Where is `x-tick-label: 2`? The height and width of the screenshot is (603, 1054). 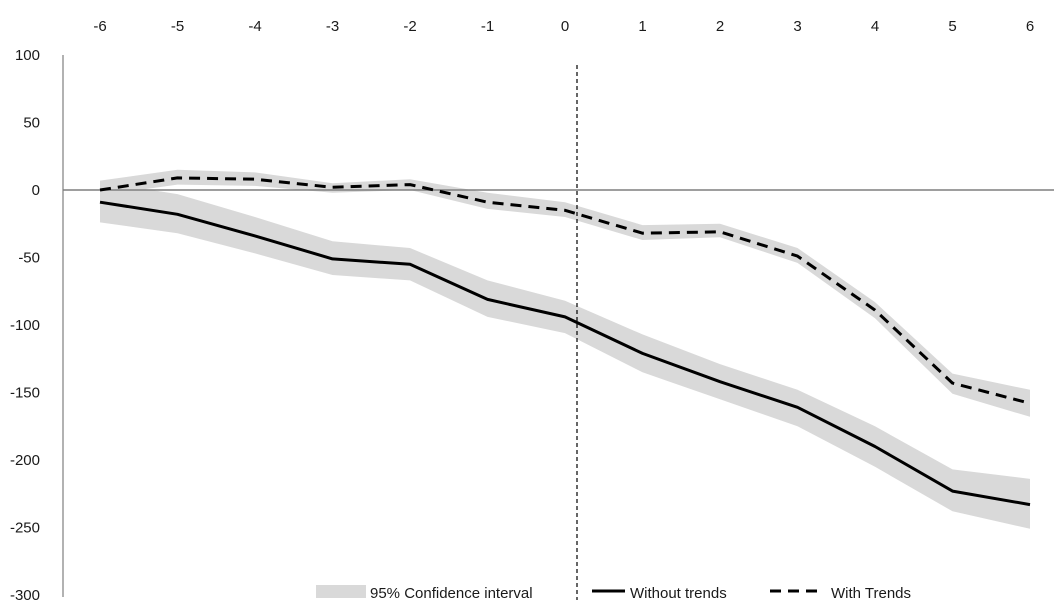 x-tick-label: 2 is located at coordinates (720, 26).